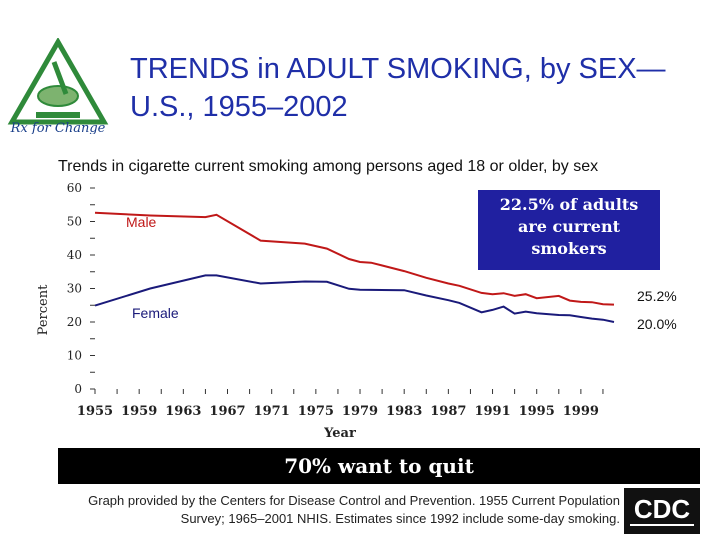 The image size is (720, 540). What do you see at coordinates (155, 313) in the screenshot?
I see `series-label-female: Female` at bounding box center [155, 313].